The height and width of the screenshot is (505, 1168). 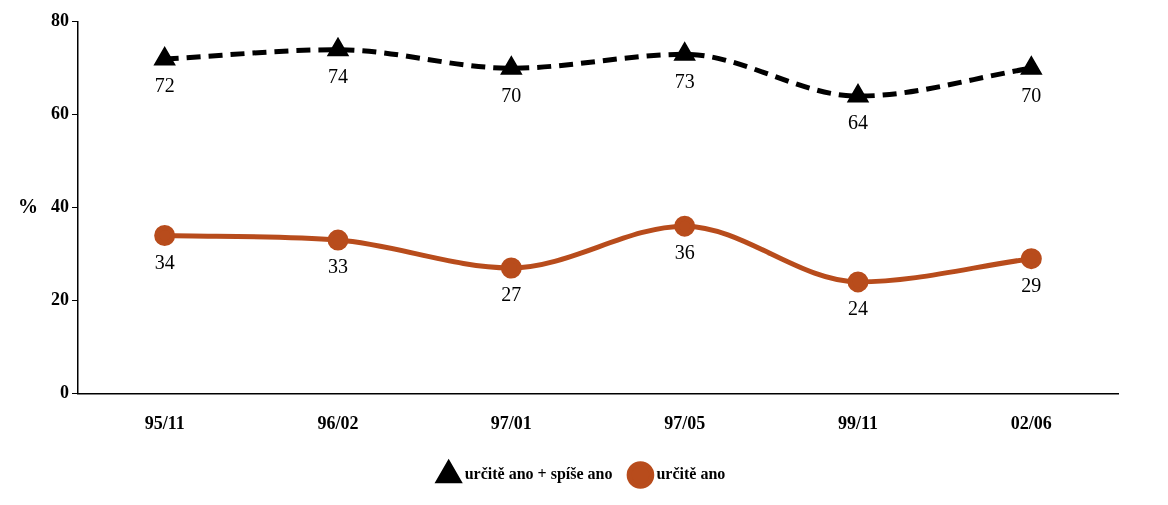 What do you see at coordinates (164, 422) in the screenshot?
I see `x-tick-label: 95/11` at bounding box center [164, 422].